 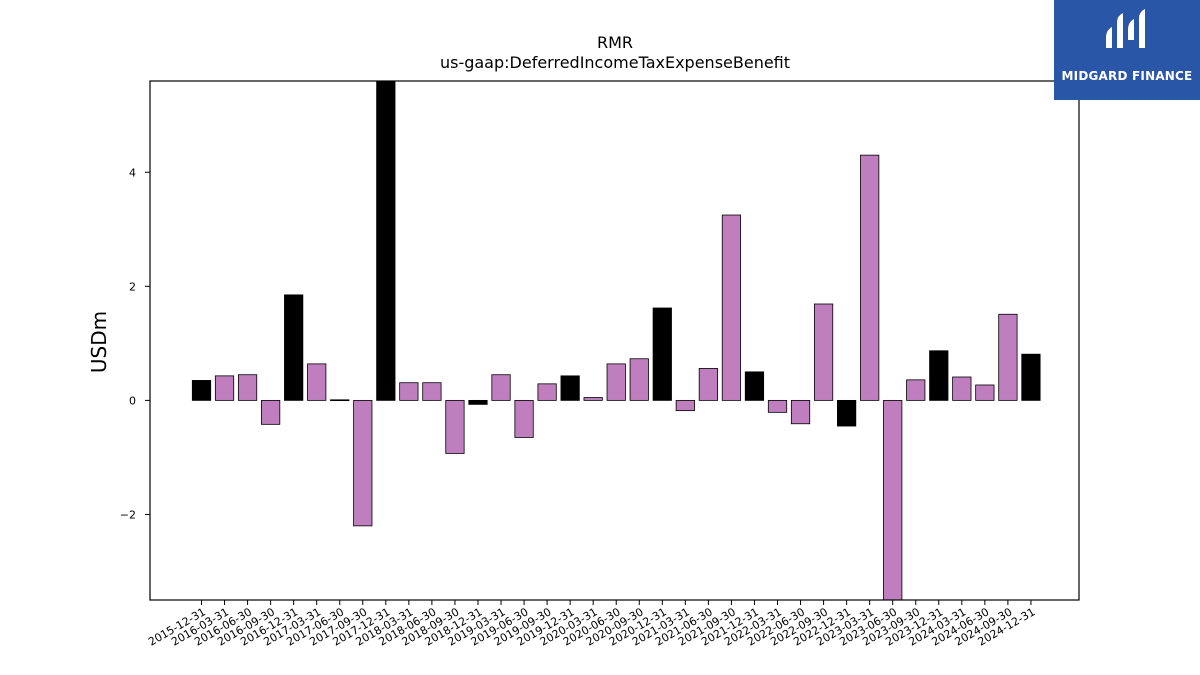 What do you see at coordinates (132, 286) in the screenshot?
I see `y-tick-label: 2` at bounding box center [132, 286].